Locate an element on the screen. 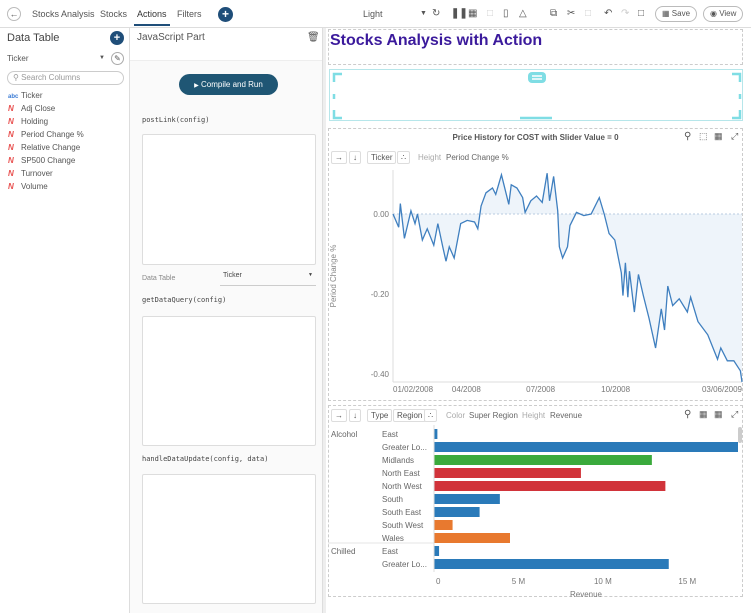 Image resolution: width=751 pixels, height=613 pixels. js-part-title: JavaScript Part is located at coordinates (171, 37).